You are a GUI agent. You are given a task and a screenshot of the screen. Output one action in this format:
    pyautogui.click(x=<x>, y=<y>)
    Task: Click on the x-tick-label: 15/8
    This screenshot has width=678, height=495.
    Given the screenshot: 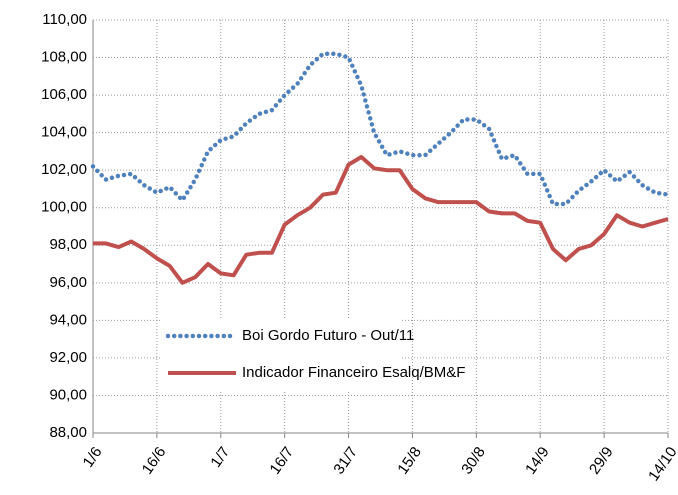 What is the action you would take?
    pyautogui.click(x=409, y=461)
    